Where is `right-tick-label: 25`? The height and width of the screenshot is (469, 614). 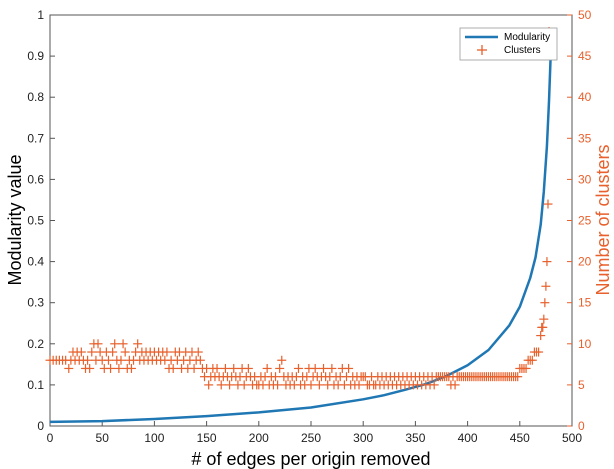 right-tick-label: 25 is located at coordinates (585, 221).